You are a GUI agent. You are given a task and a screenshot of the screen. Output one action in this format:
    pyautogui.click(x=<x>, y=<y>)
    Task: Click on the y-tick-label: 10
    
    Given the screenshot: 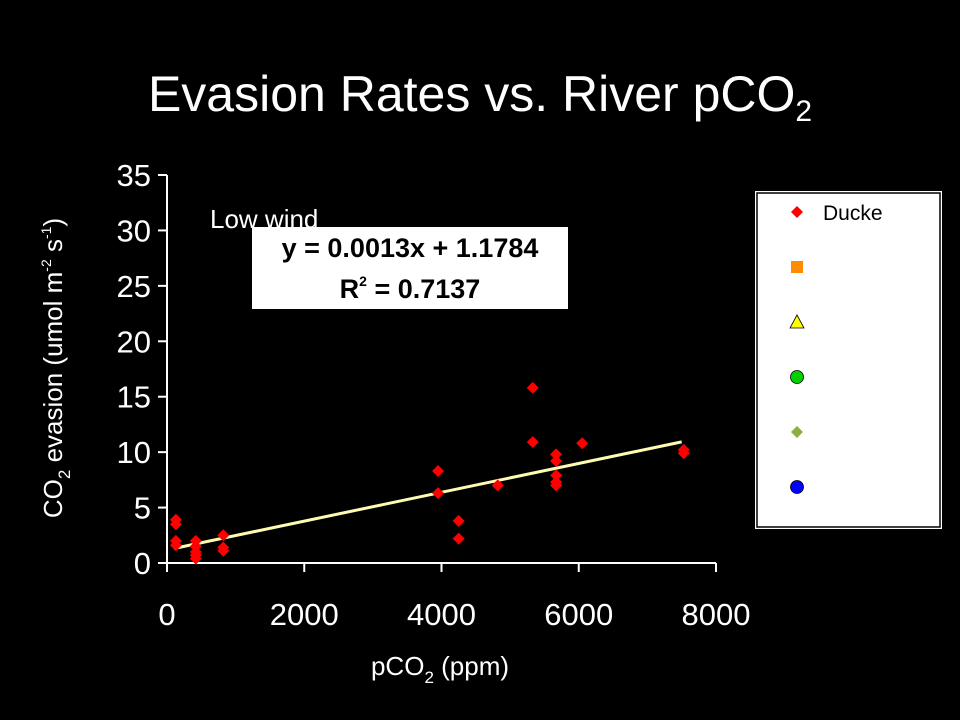 What is the action you would take?
    pyautogui.click(x=134, y=452)
    